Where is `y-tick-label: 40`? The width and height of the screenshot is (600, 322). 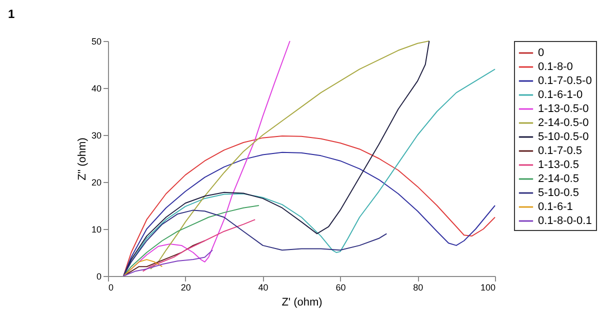 y-tick-label: 40 is located at coordinates (96, 89).